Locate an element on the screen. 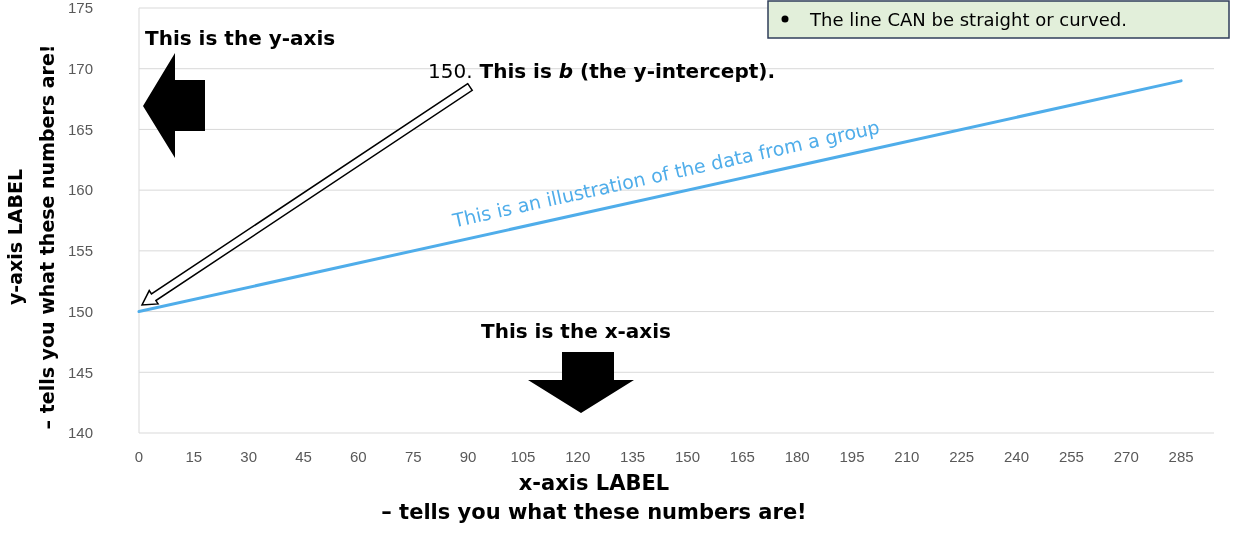 The image size is (1234, 538). x-tick-label: 240 is located at coordinates (1017, 456).